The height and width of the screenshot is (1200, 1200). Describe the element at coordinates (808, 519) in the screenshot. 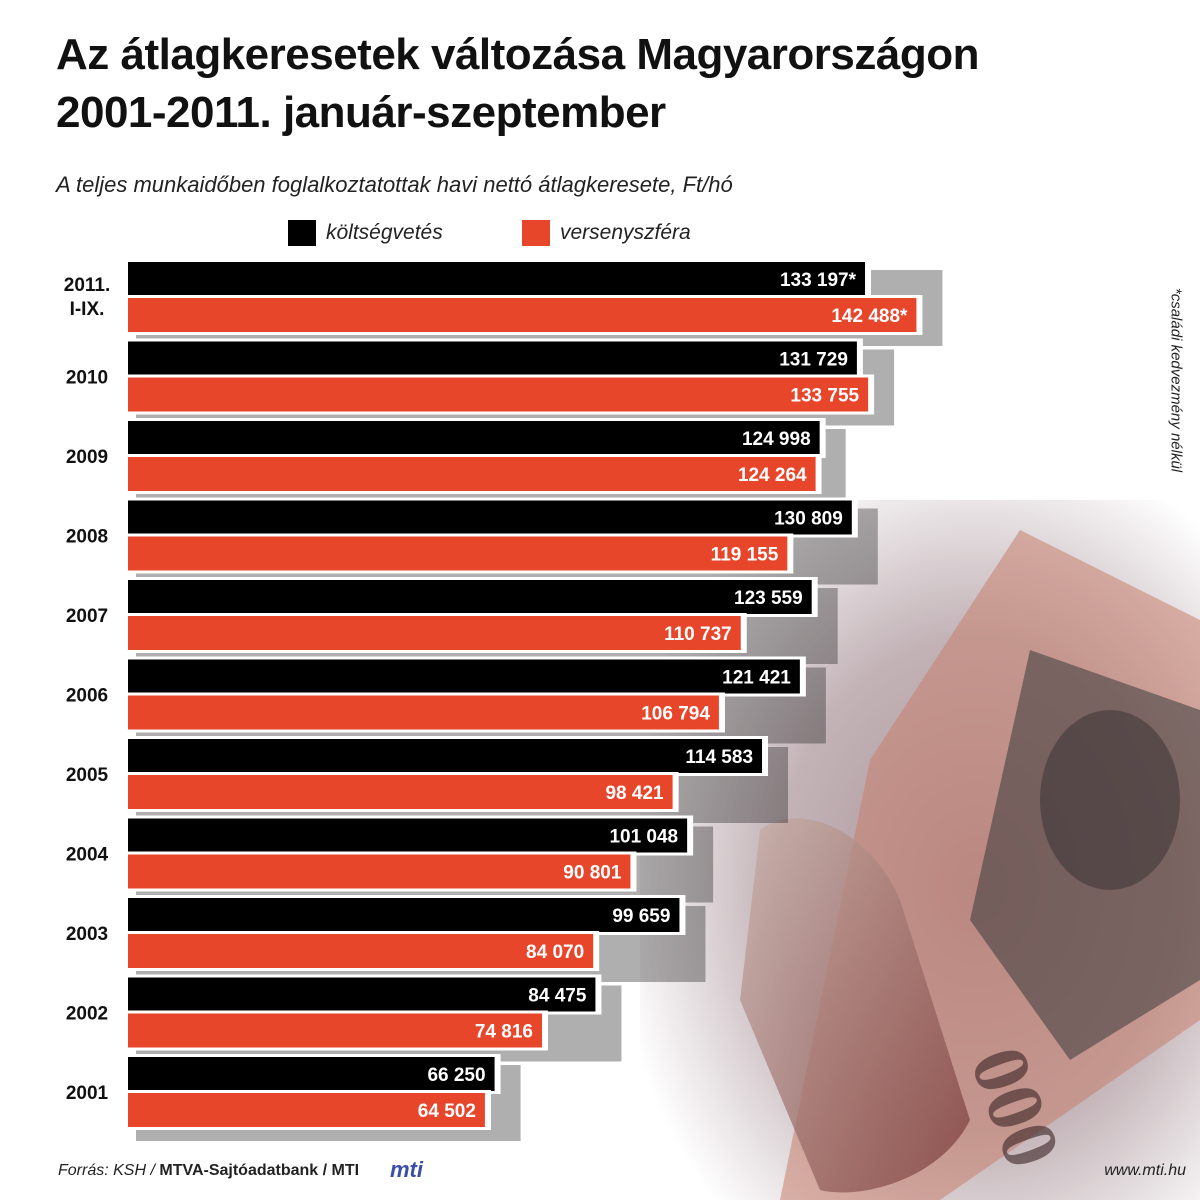

I see `data-label: 130 809` at that location.